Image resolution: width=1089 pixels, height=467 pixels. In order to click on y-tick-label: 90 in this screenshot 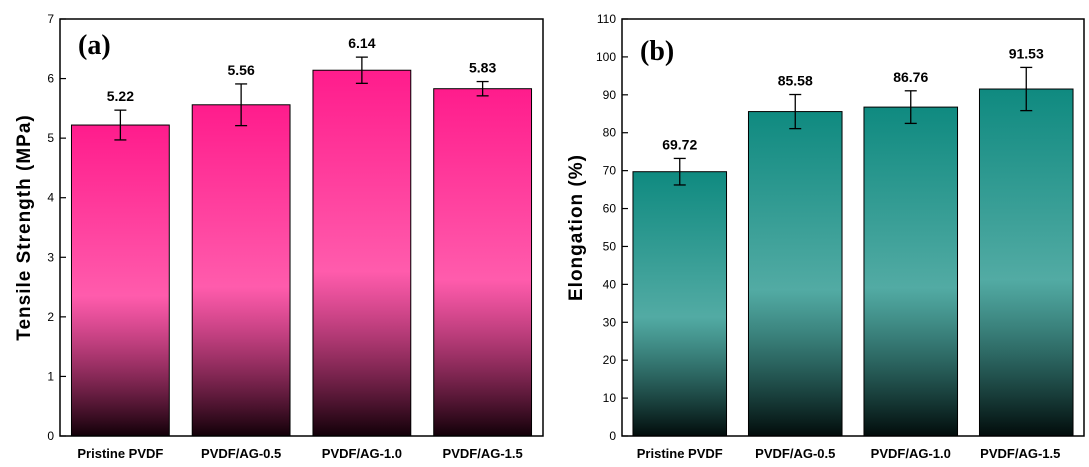, I will do `click(610, 95)`.